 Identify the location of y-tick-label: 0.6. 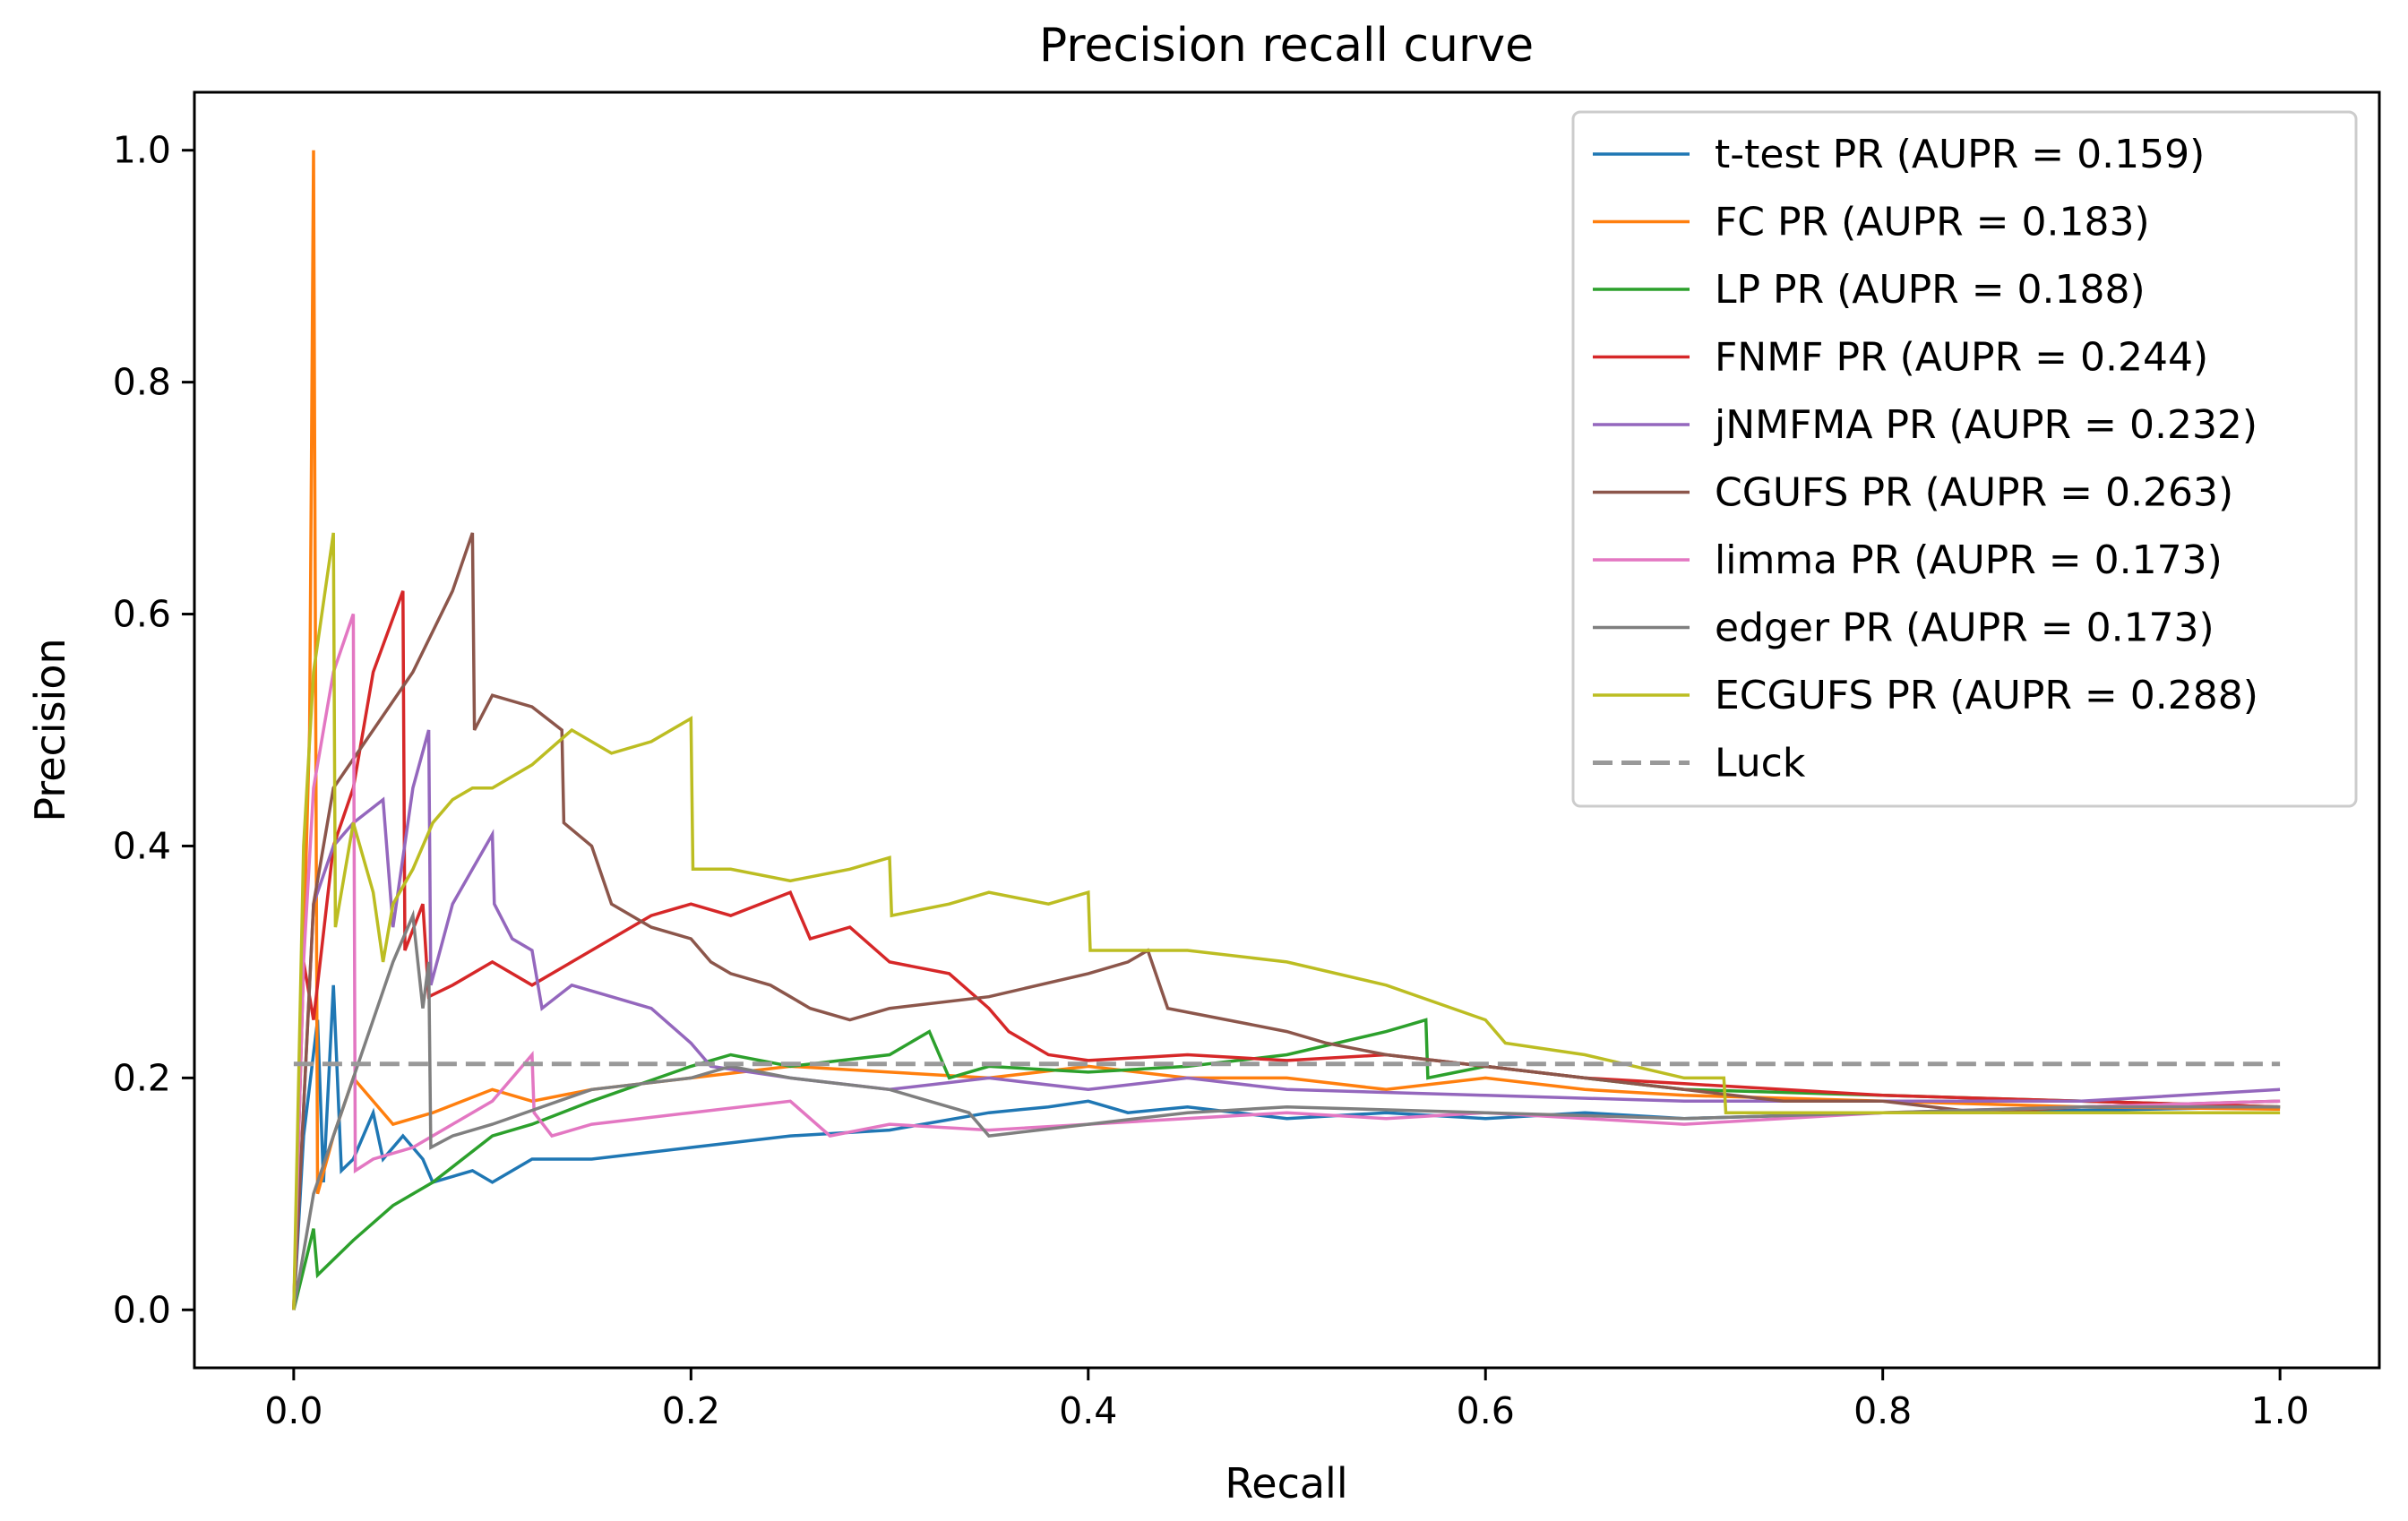
(142, 614).